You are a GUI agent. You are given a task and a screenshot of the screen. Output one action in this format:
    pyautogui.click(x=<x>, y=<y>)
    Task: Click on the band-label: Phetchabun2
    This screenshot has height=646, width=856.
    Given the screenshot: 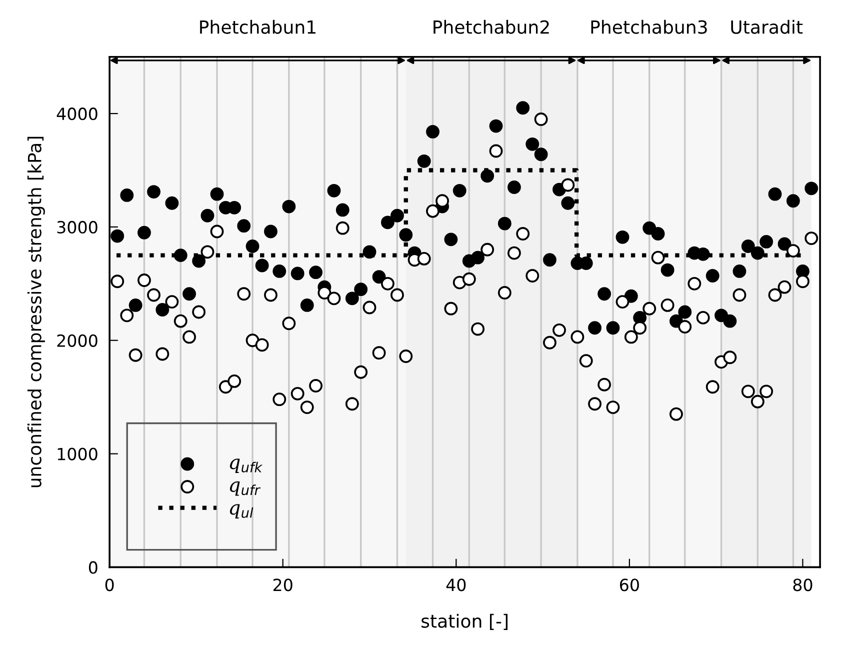 What is the action you would take?
    pyautogui.click(x=491, y=27)
    